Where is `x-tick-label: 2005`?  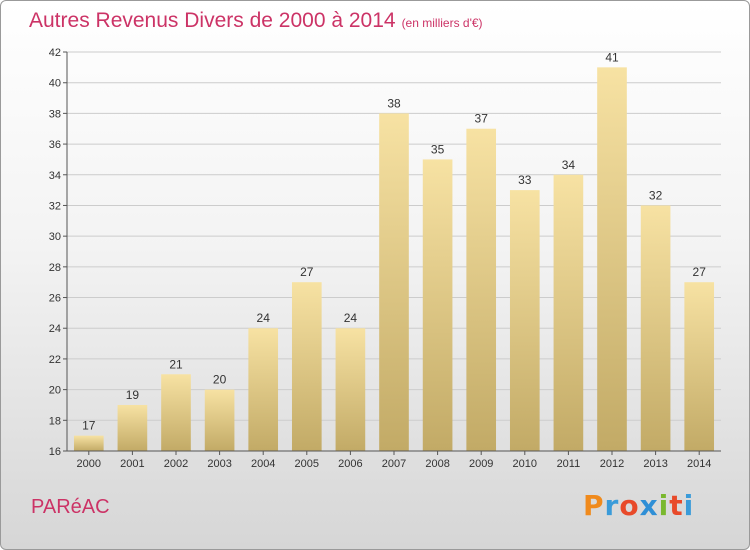
x-tick-label: 2005 is located at coordinates (307, 464).